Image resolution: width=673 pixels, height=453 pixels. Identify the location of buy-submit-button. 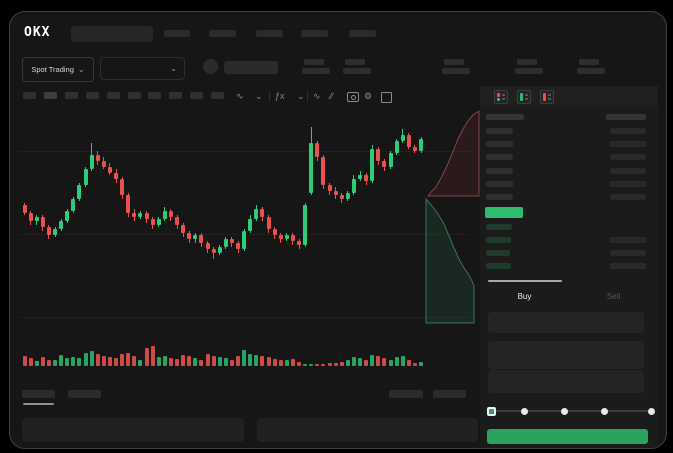
(567, 436).